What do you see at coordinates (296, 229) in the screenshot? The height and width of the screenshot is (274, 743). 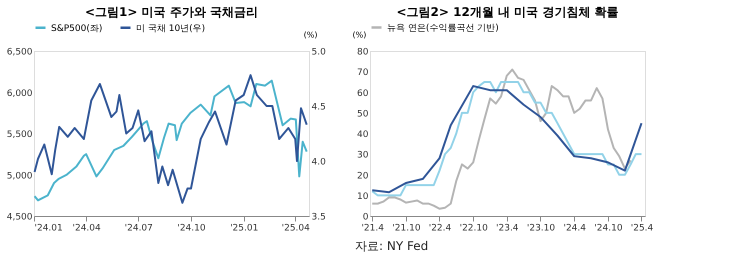 I see `x-tick-label: '25.04` at bounding box center [296, 229].